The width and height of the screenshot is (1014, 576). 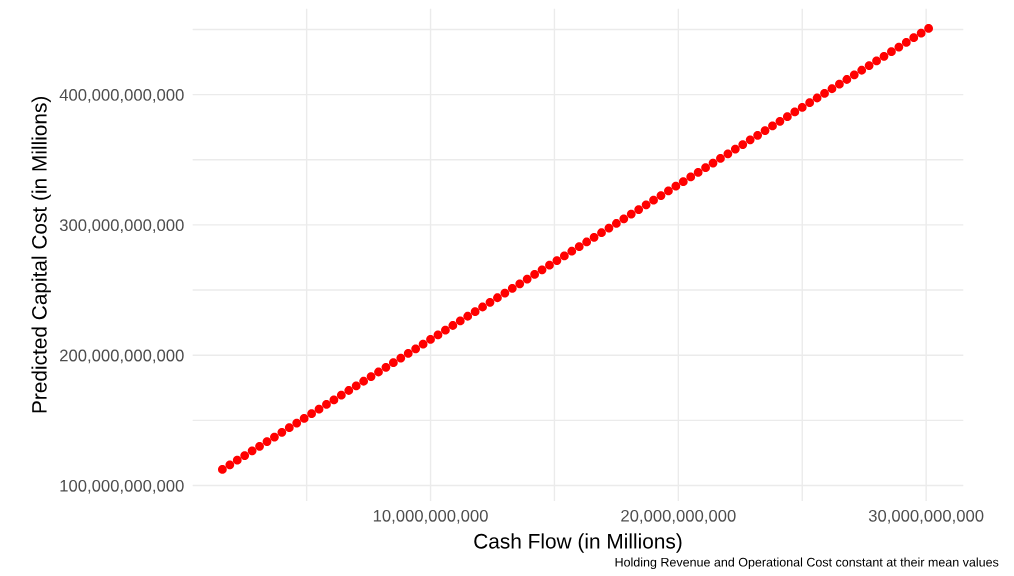 I want to click on text: Holding Revenue and Operational Cost constant at their mean values, so click(x=807, y=563).